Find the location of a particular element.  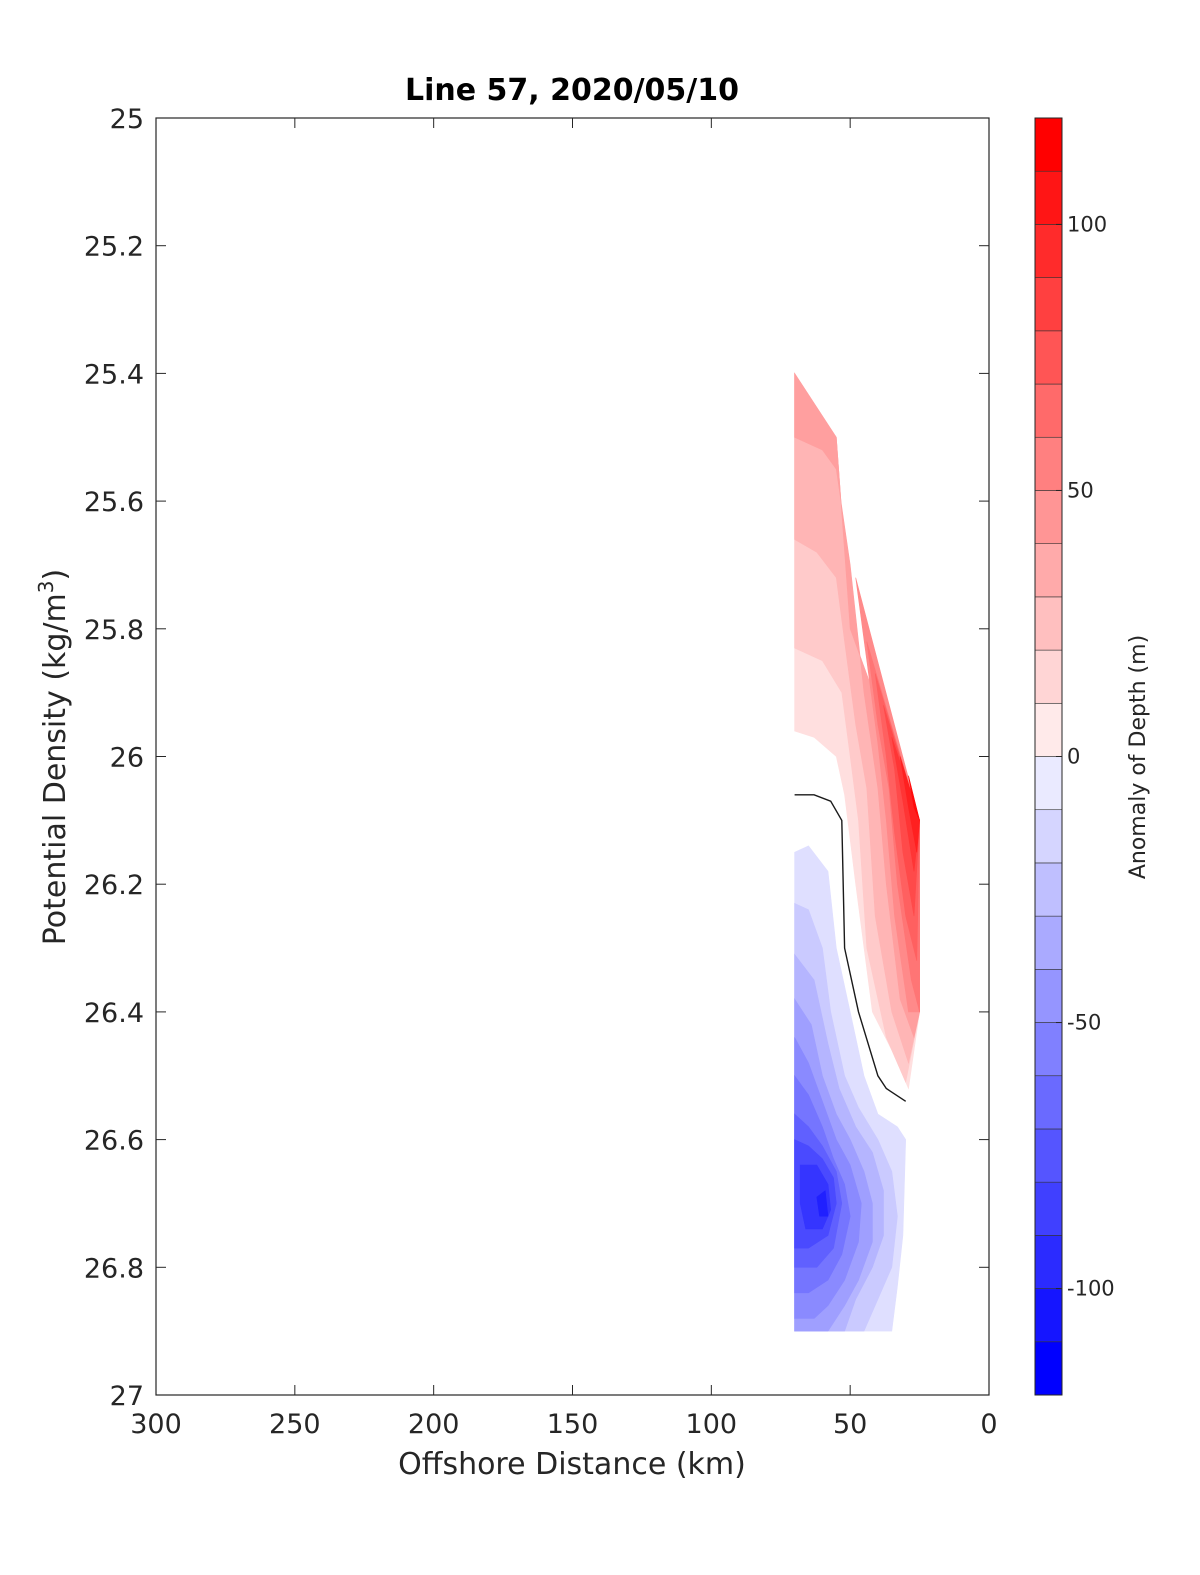

contour-fill-layer is located at coordinates (857, 852).